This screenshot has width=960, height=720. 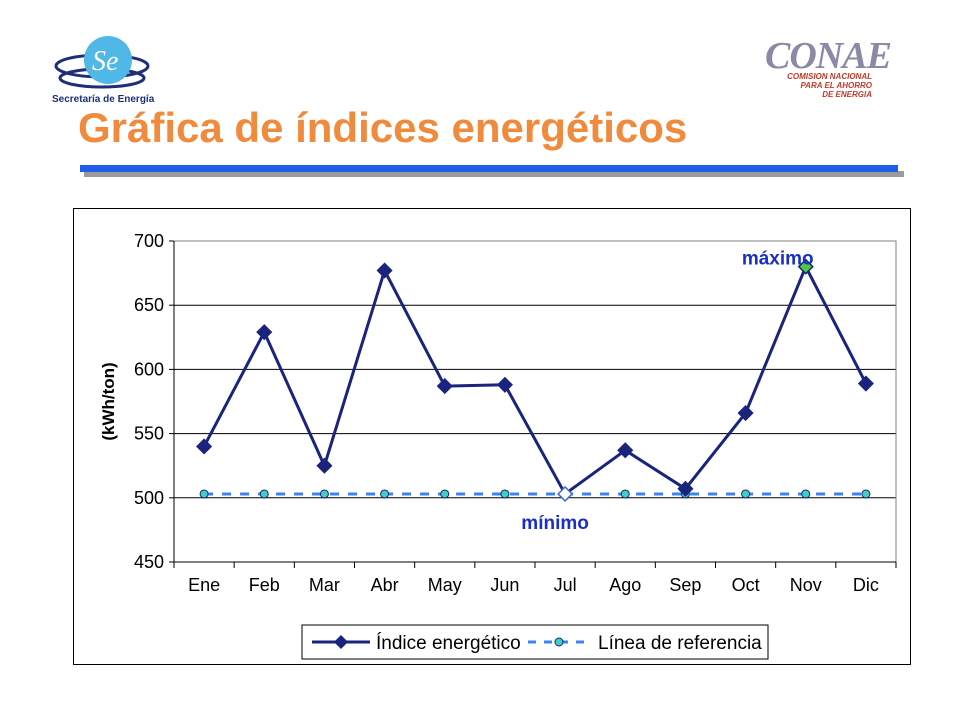 What do you see at coordinates (108, 401) in the screenshot?
I see `y-axis-label: (kWh/ton)` at bounding box center [108, 401].